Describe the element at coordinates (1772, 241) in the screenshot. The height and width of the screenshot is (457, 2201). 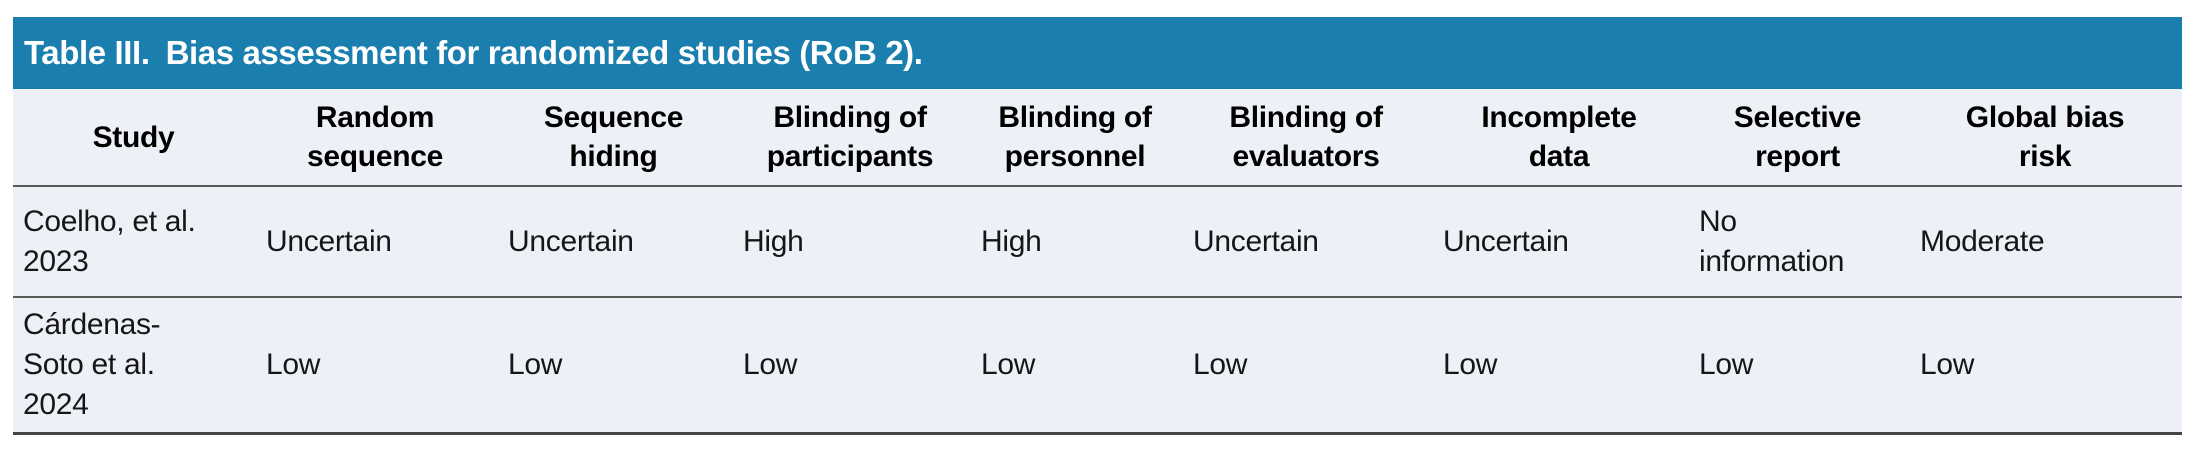
I see `bias-value: No information` at that location.